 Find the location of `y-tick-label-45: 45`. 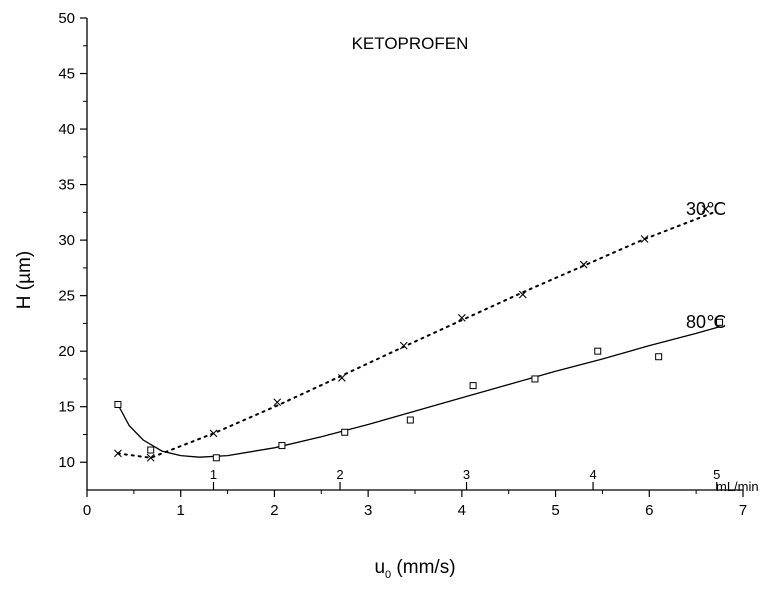

y-tick-label-45: 45 is located at coordinates (66, 74).